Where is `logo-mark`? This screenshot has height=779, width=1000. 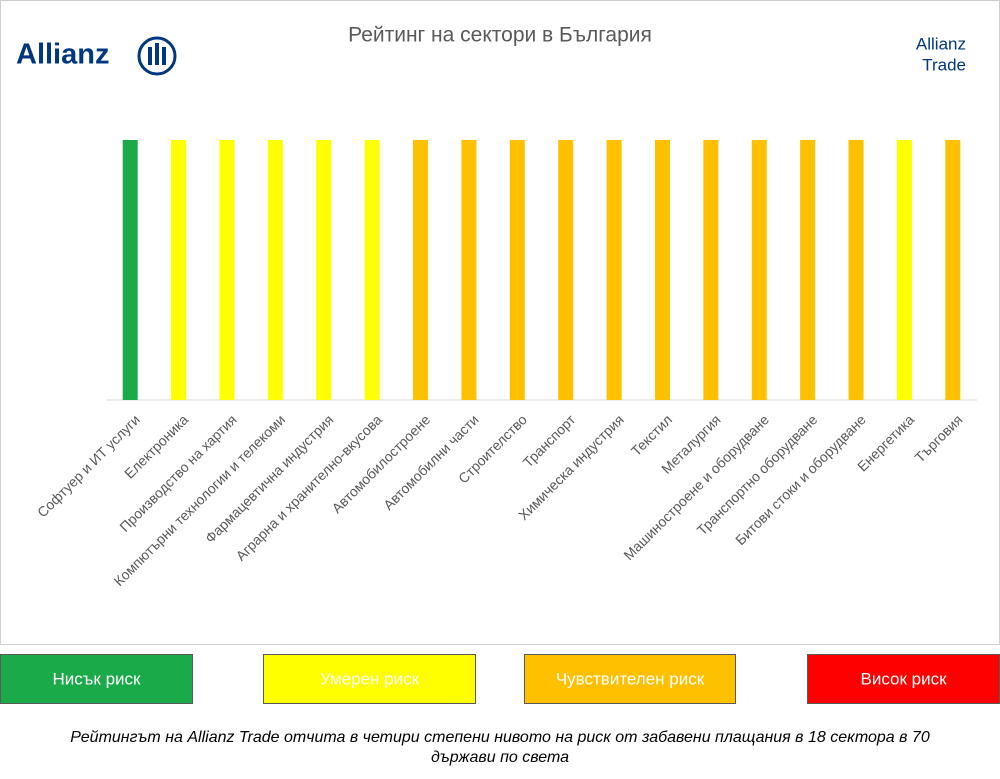
logo-mark is located at coordinates (157, 56).